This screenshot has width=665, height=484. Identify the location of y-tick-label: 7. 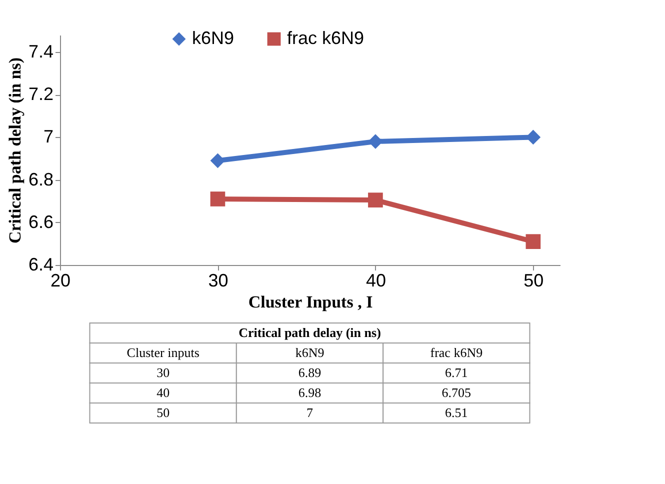
(48, 136).